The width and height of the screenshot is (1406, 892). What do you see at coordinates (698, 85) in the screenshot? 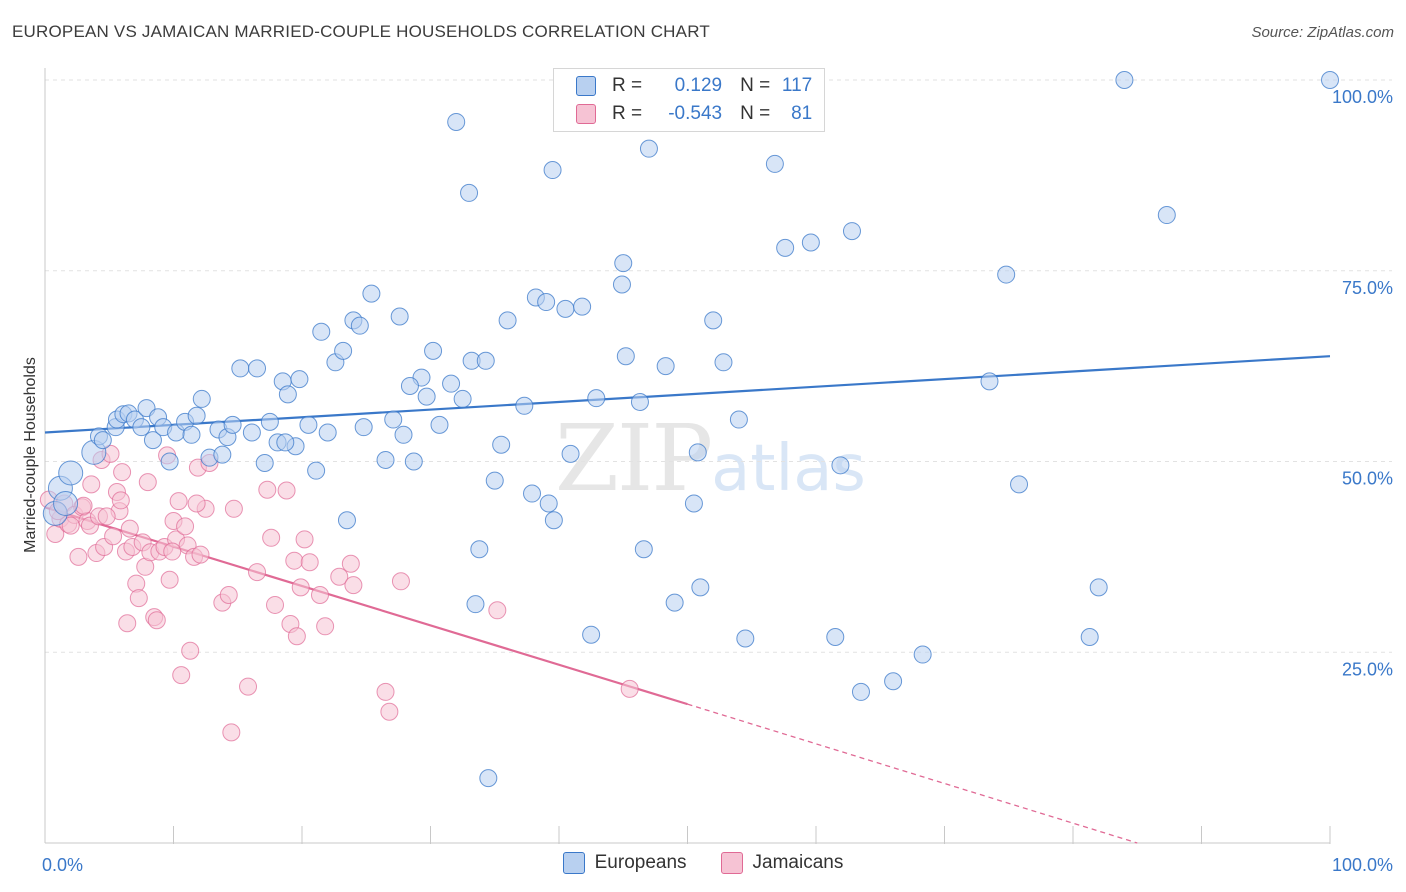
I see `legend-r-value: 0.129` at bounding box center [698, 85].